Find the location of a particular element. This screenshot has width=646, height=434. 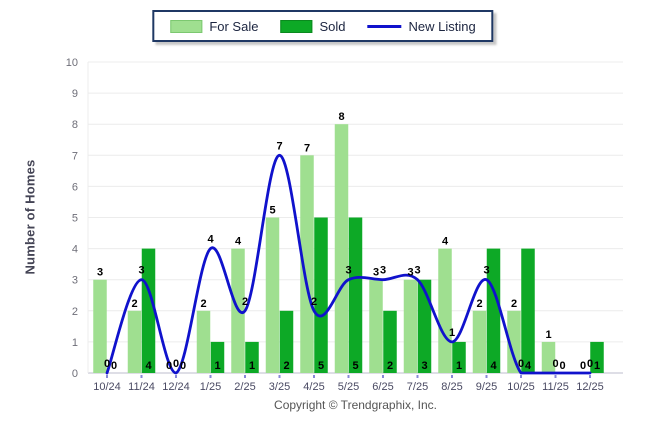

y-tick-label: 10 is located at coordinates (72, 63).